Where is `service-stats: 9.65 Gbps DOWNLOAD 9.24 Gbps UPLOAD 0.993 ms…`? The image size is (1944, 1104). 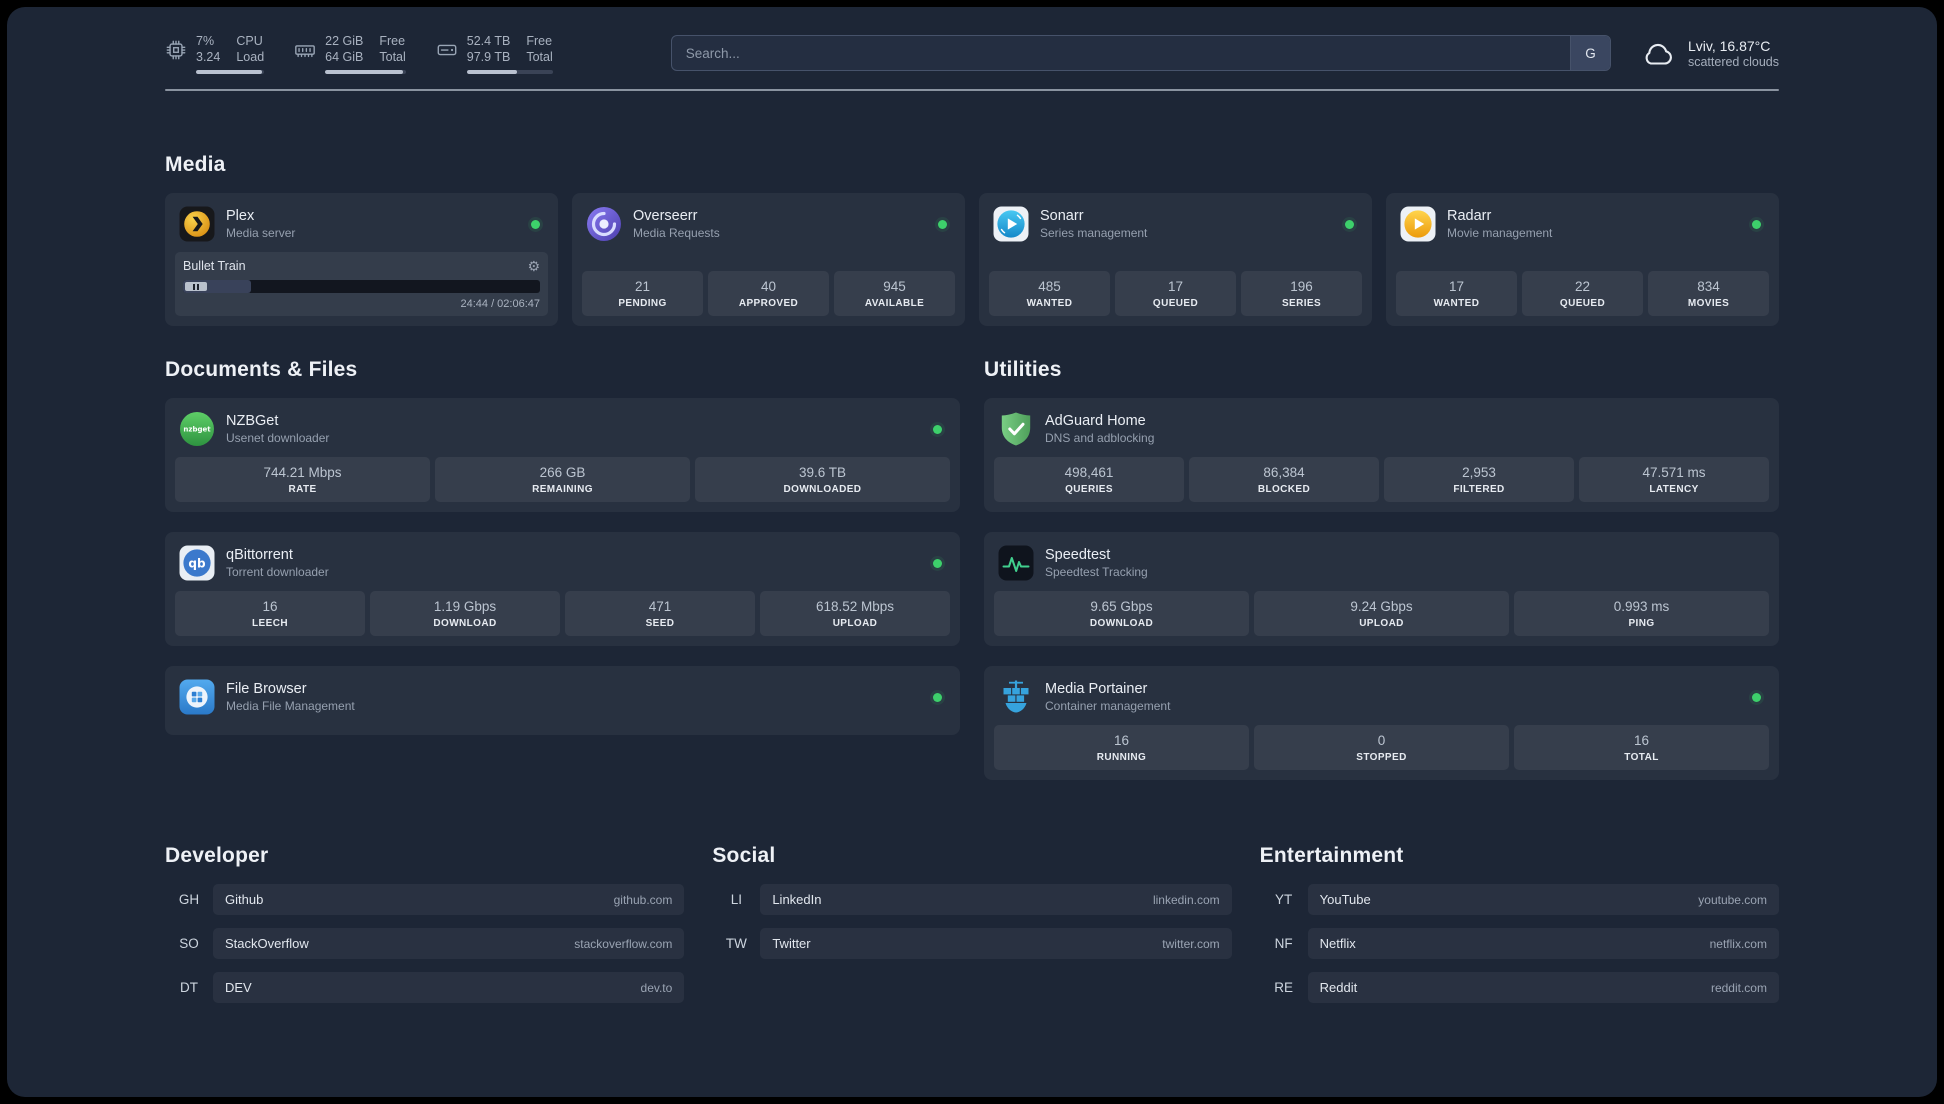
service-stats: 9.65 Gbps DOWNLOAD 9.24 Gbps UPLOAD 0.993 ms… is located at coordinates (1381, 613).